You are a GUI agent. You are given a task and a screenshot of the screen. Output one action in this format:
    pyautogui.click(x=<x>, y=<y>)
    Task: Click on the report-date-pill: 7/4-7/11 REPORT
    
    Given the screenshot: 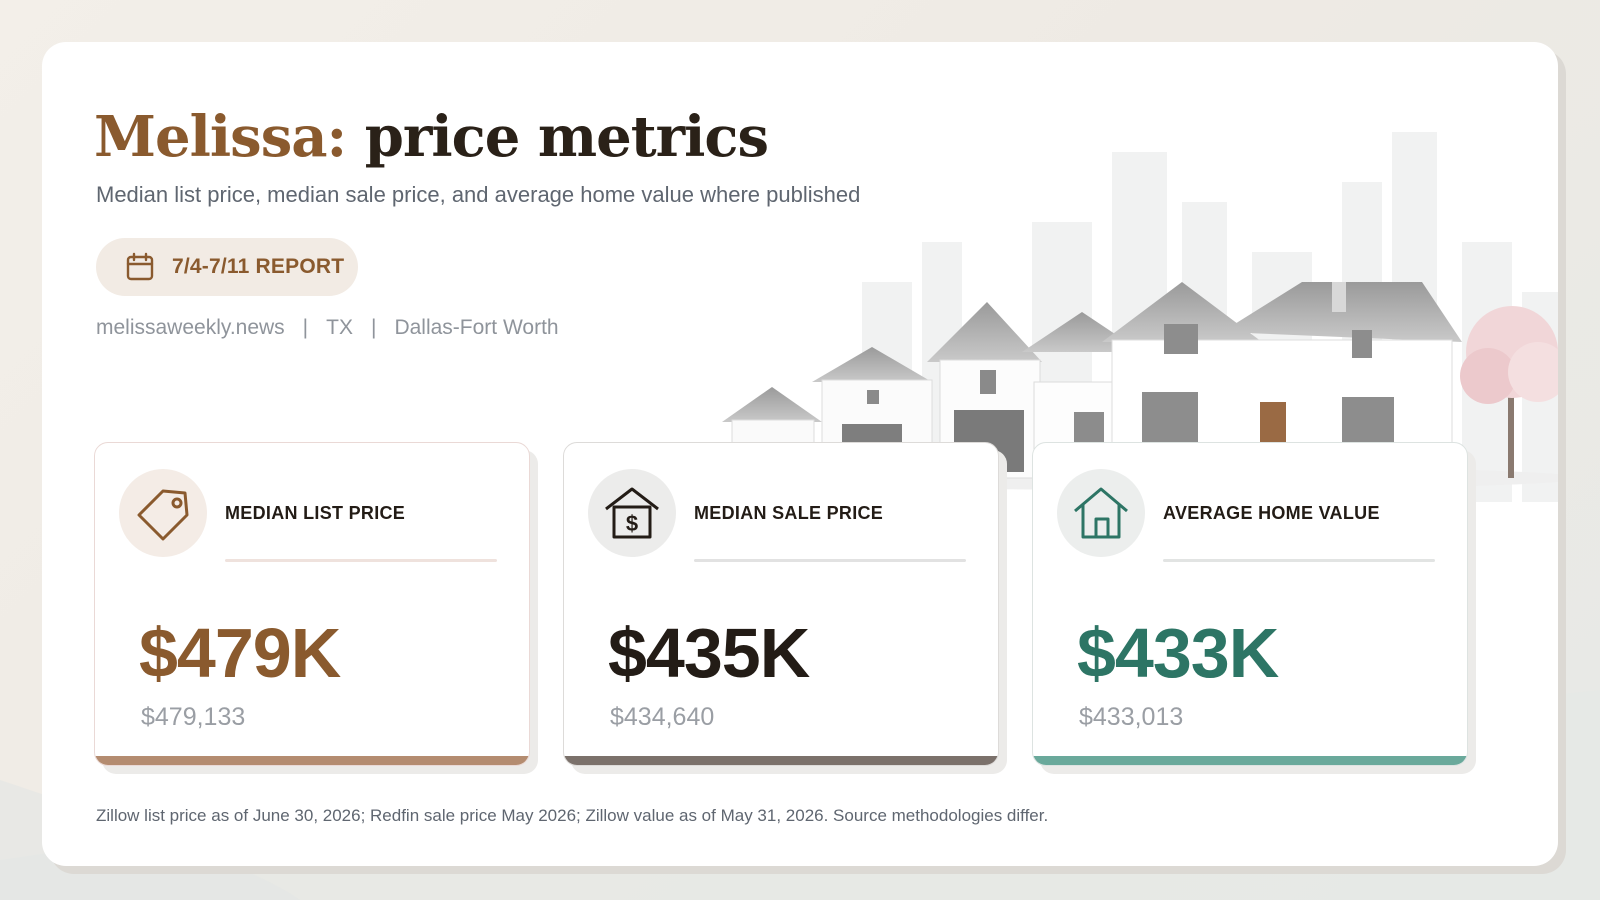 What is the action you would take?
    pyautogui.click(x=227, y=267)
    